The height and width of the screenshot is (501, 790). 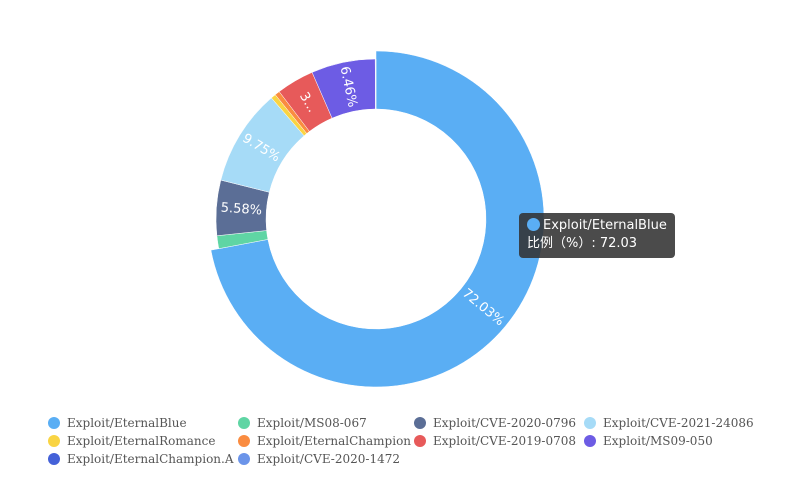 What do you see at coordinates (312, 423) in the screenshot?
I see `legend-label: Exploit/MS08-067` at bounding box center [312, 423].